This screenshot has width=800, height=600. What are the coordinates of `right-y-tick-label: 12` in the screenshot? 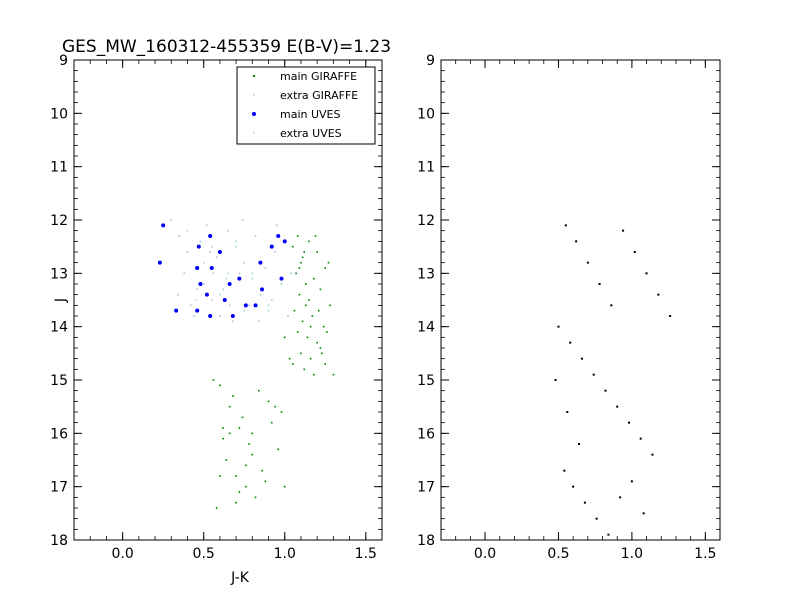 It's located at (426, 221).